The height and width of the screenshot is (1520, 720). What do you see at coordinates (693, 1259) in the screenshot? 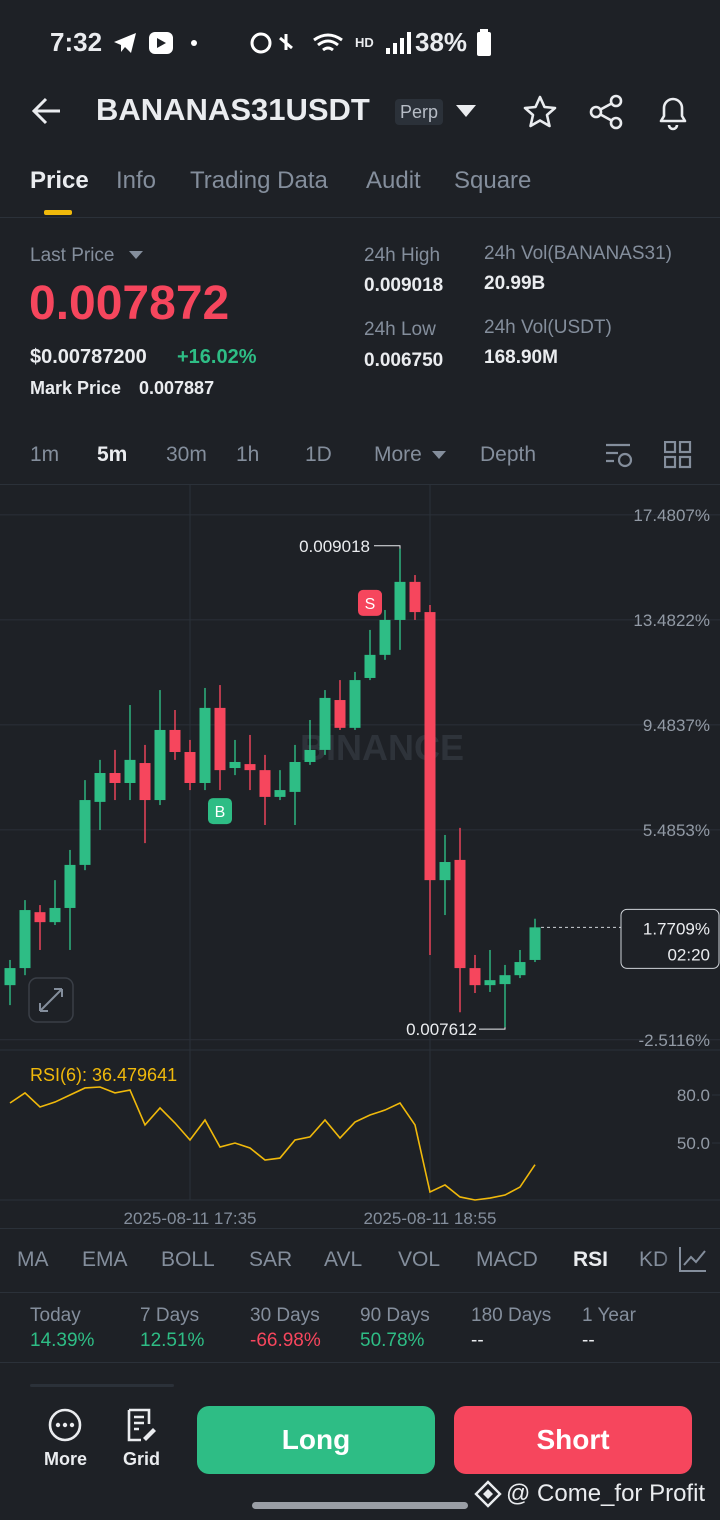
I see `indicator-settings` at bounding box center [693, 1259].